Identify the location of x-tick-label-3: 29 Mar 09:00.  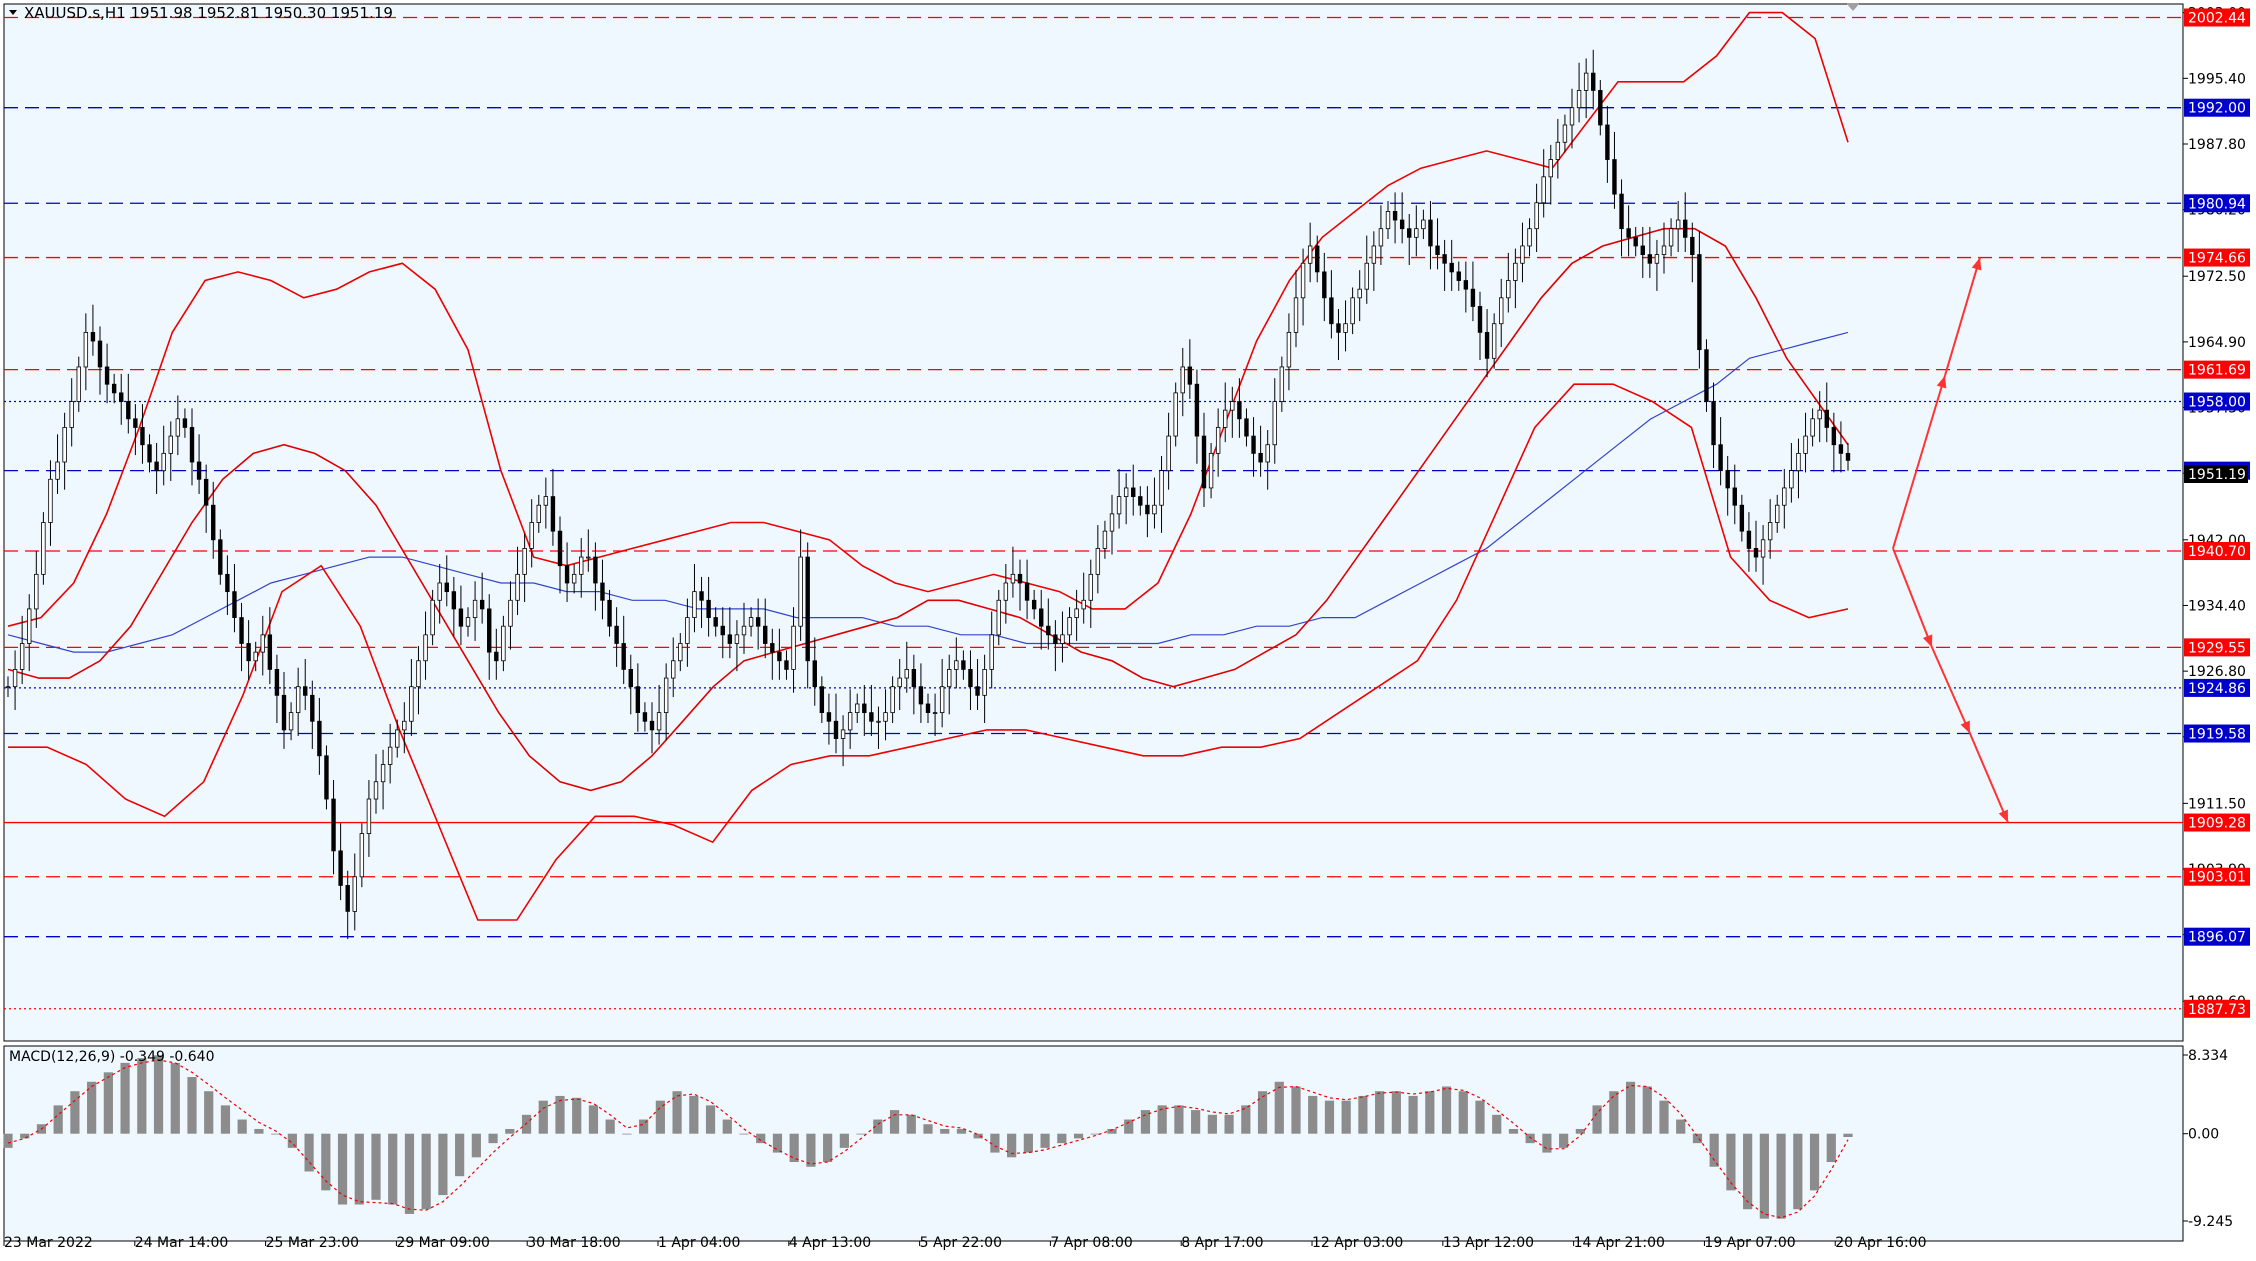
(442, 1243).